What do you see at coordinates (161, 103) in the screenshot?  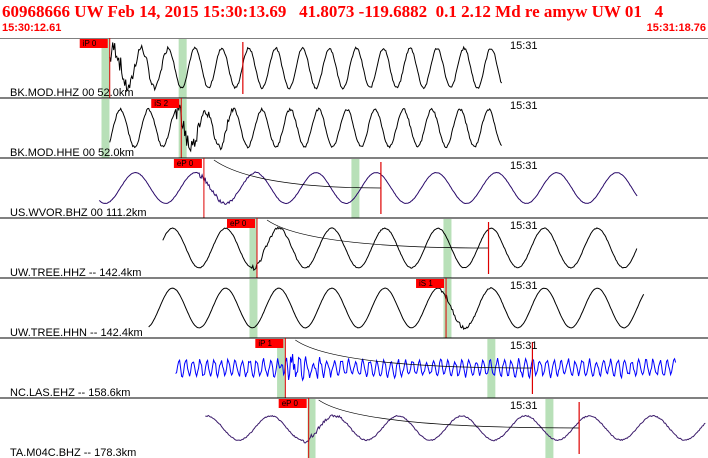 I see `pick-label: iS 2` at bounding box center [161, 103].